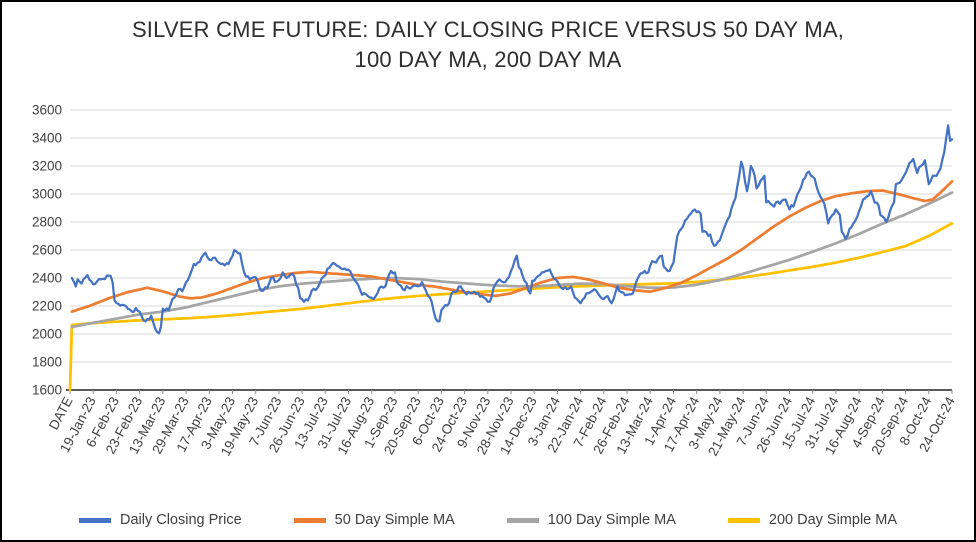 This screenshot has height=542, width=976. I want to click on y-tick-label: 1600, so click(47, 390).